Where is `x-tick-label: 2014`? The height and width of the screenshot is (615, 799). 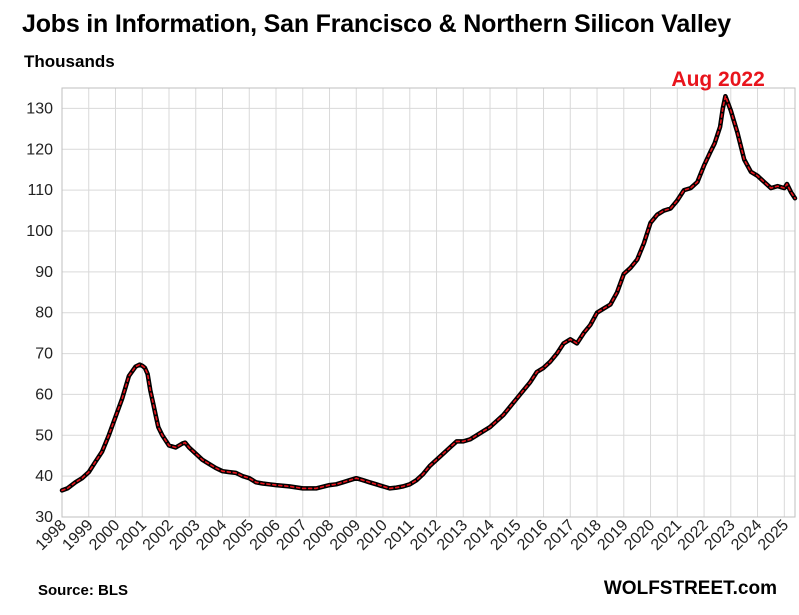
x-tick-label: 2014 is located at coordinates (479, 535).